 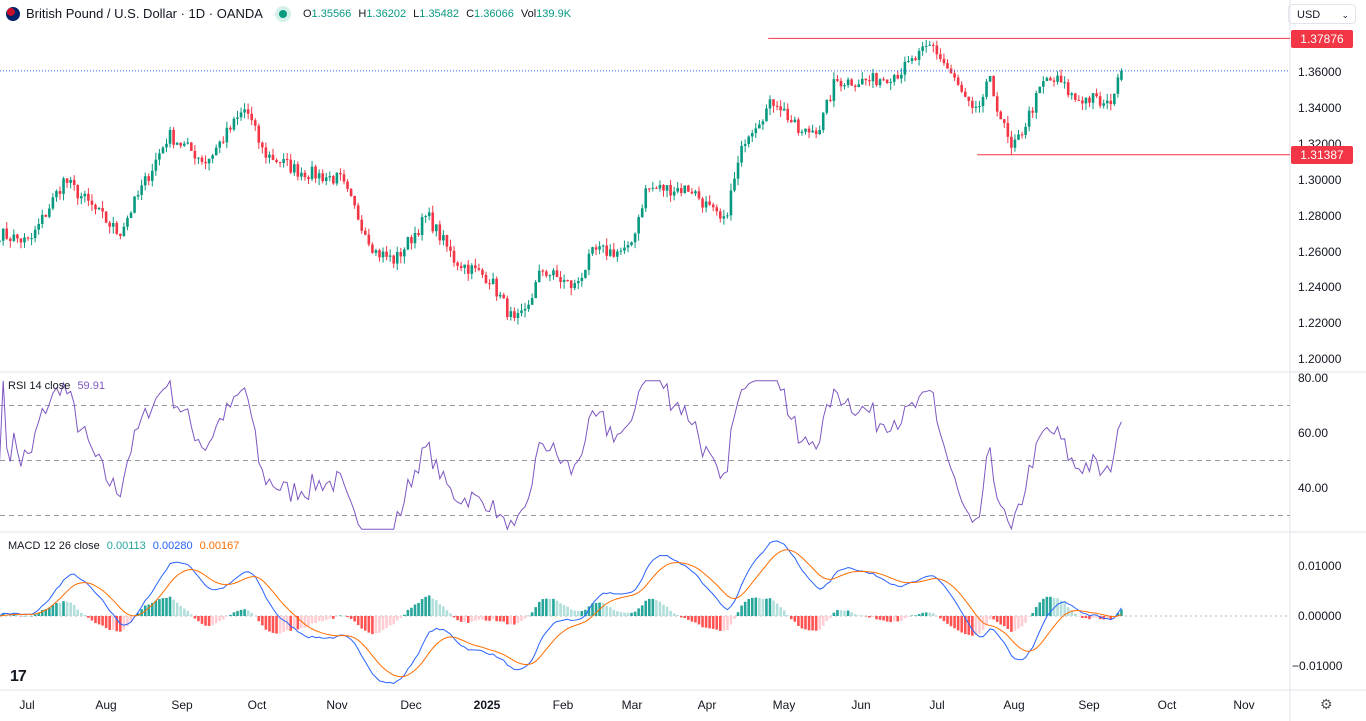 I want to click on gear-icon: ⚙, so click(x=1326, y=704).